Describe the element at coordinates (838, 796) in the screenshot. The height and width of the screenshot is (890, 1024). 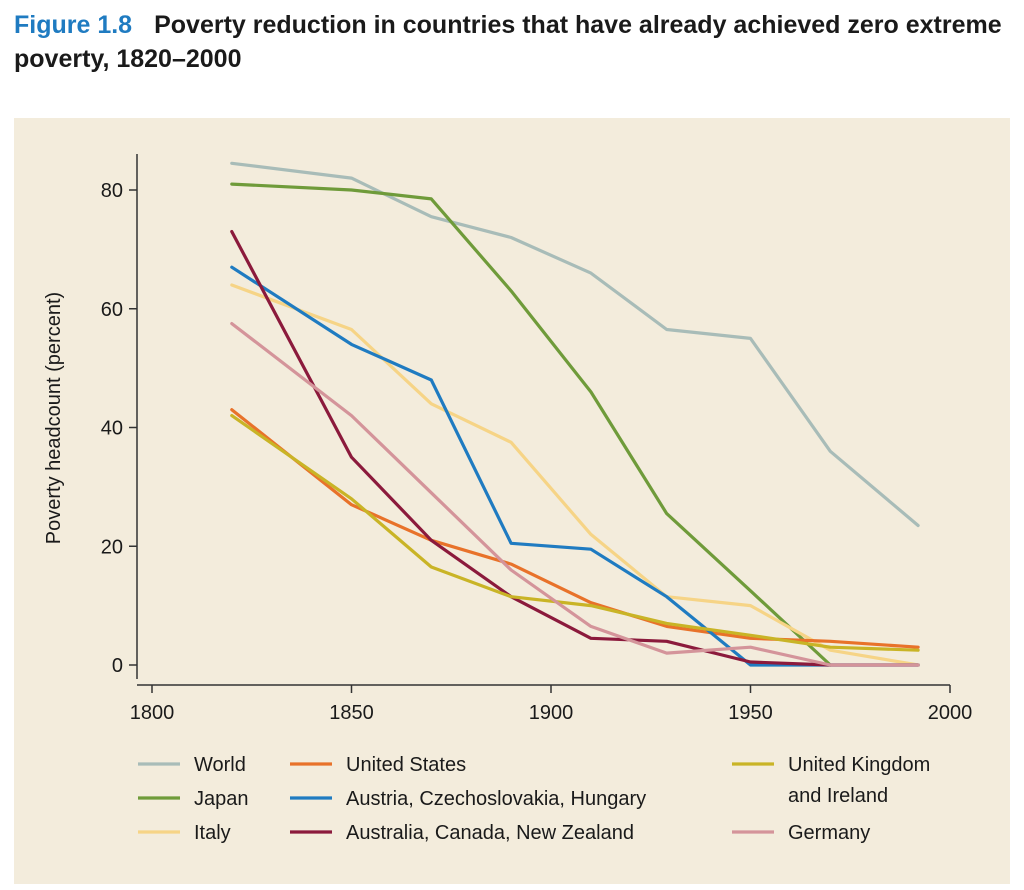
I see `legend-label-united-kingdom-and-ireland: and Ireland` at that location.